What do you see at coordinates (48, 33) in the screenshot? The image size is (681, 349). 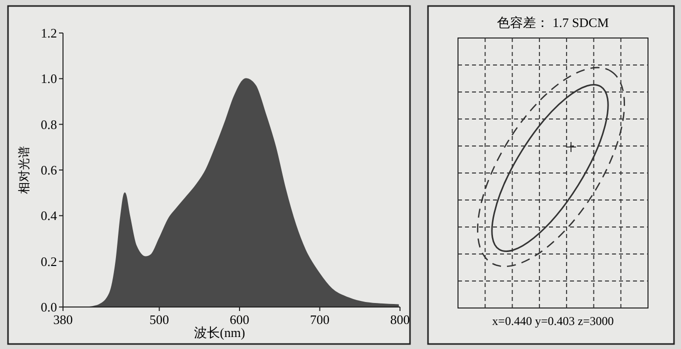 I see `y-tick-label: 1.2` at bounding box center [48, 33].